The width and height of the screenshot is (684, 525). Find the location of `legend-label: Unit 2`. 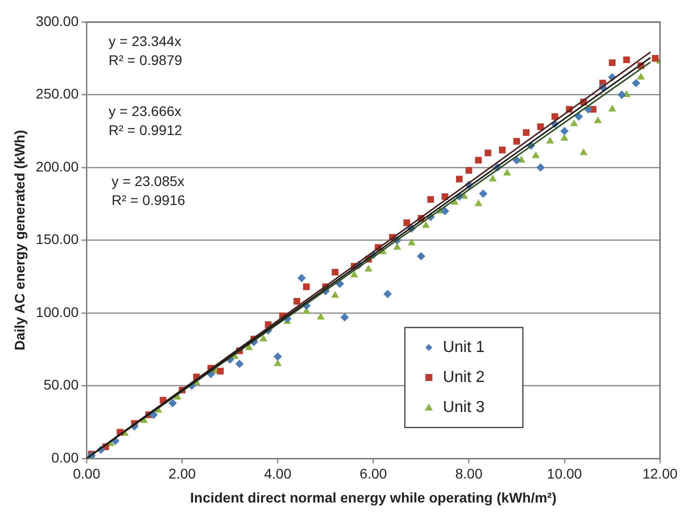

legend-label: Unit 2 is located at coordinates (463, 377).